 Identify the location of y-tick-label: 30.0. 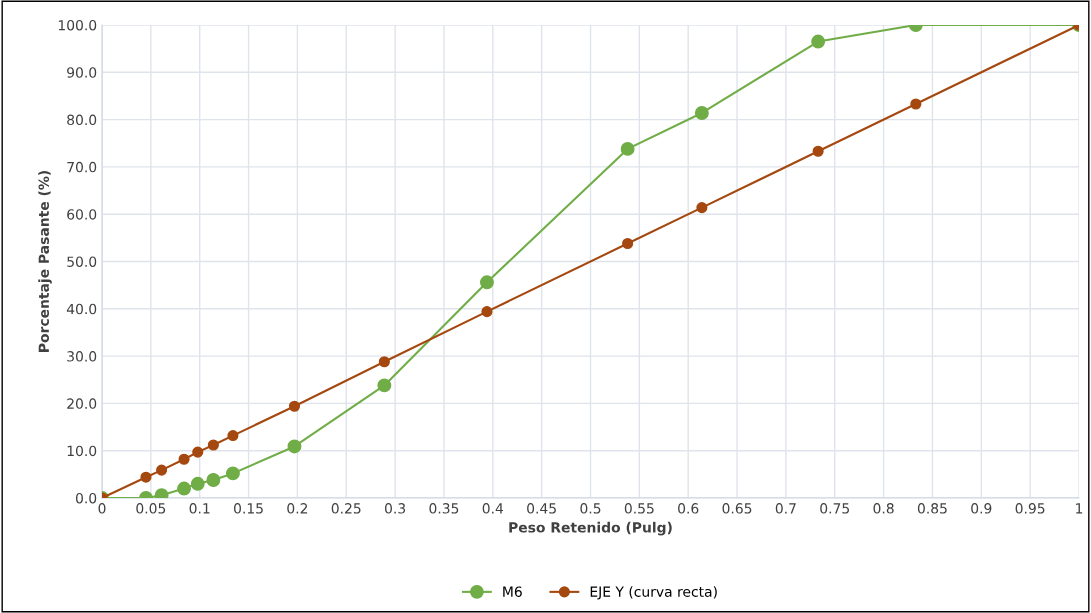
(82, 356).